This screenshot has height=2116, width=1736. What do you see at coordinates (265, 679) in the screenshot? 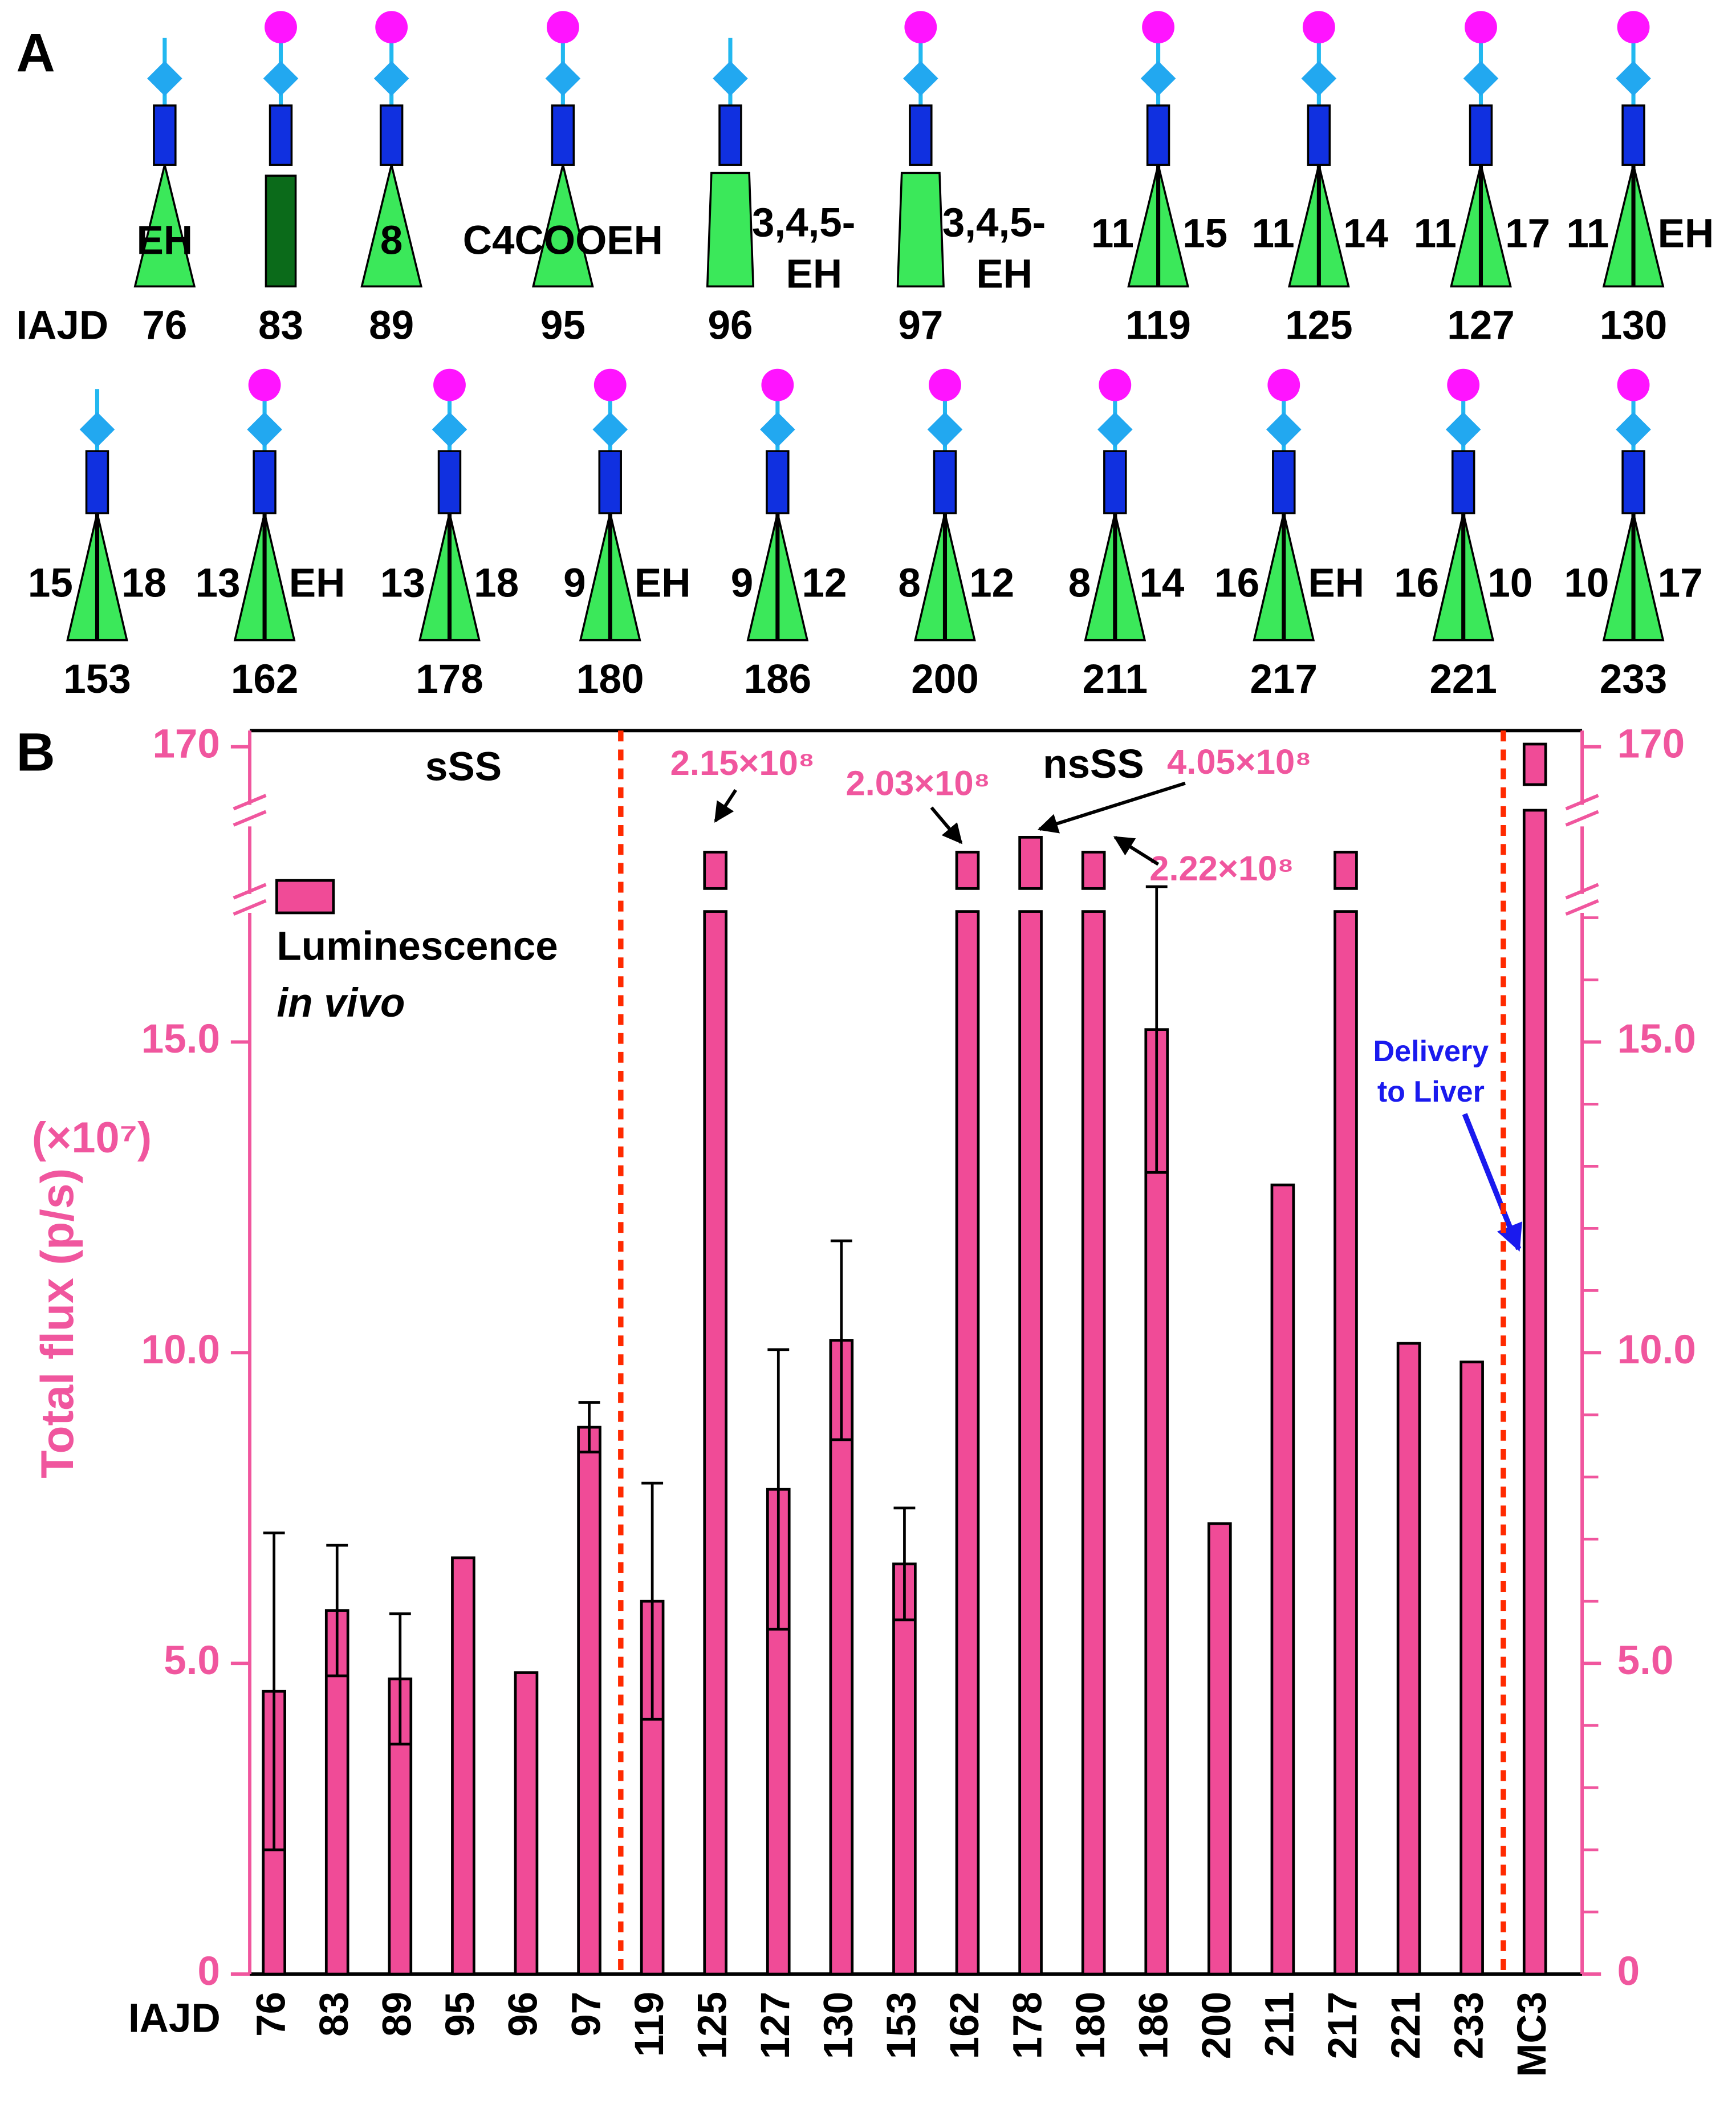
I see `compound-id: 162` at bounding box center [265, 679].